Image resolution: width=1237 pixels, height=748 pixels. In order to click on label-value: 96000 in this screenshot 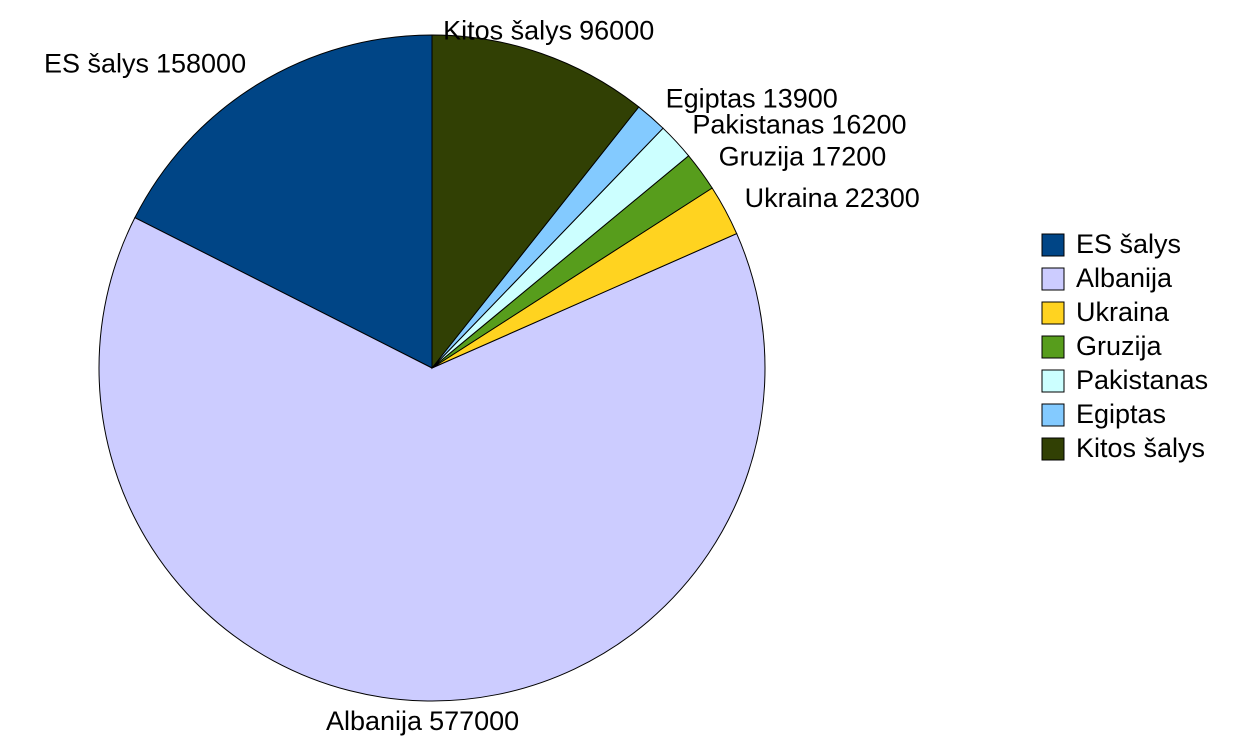, I will do `click(616, 31)`.